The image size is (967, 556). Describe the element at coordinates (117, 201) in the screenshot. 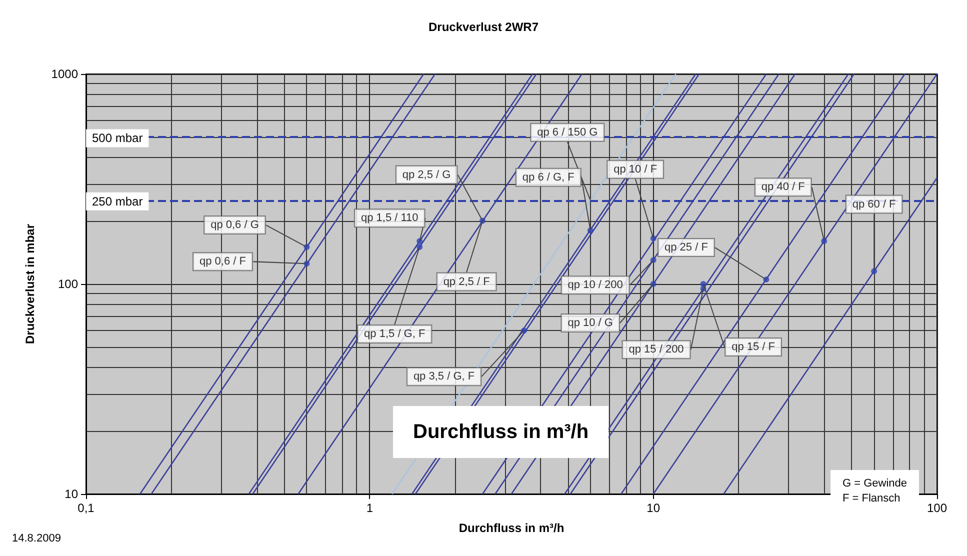

I see `ref-line-label: 250 mbar` at that location.